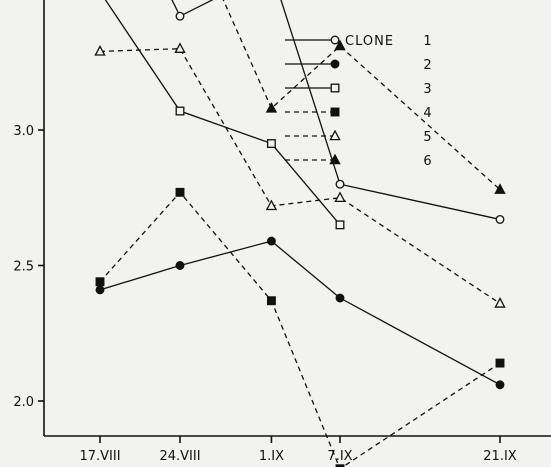 Image resolution: width=551 pixels, height=467 pixels. Describe the element at coordinates (500, 456) in the screenshot. I see `x-tick-label: 21.IX` at that location.